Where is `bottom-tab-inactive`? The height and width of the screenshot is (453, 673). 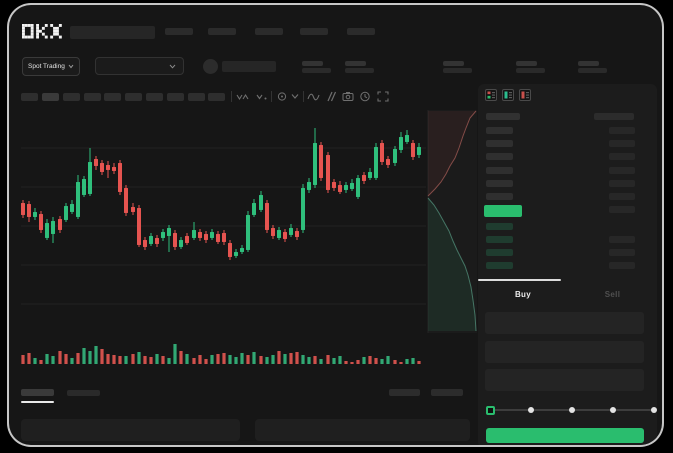 bottom-tab-inactive is located at coordinates (83, 393).